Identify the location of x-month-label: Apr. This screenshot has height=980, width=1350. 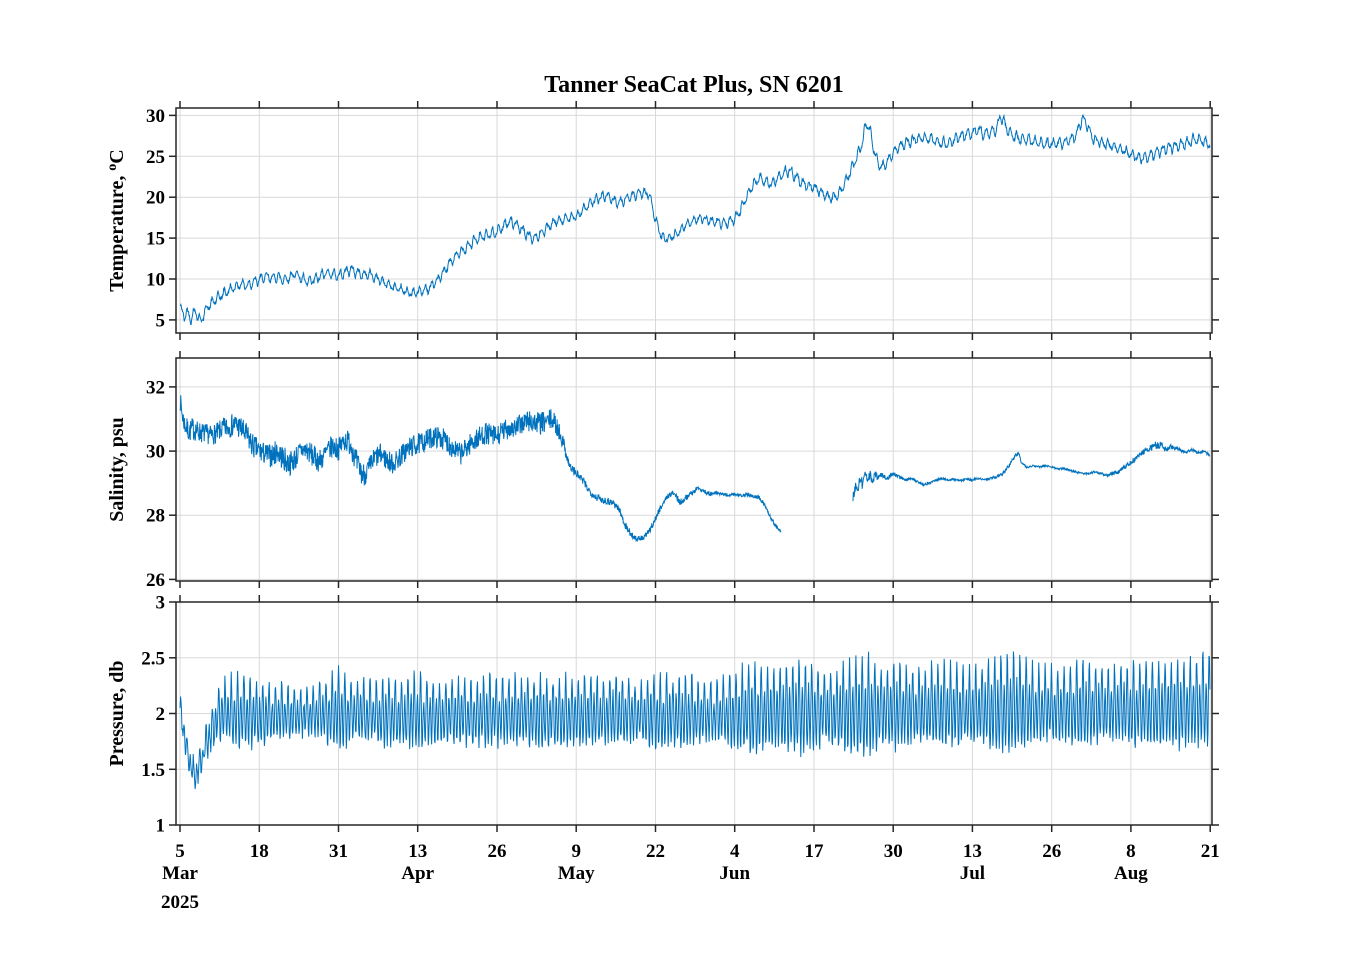
(417, 873).